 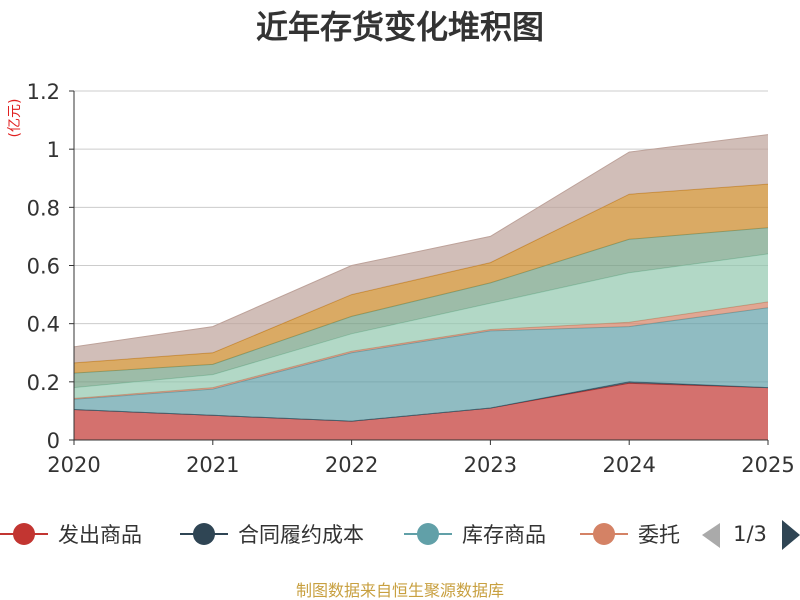 I want to click on y-tick-label: 0.8, so click(x=43, y=208).